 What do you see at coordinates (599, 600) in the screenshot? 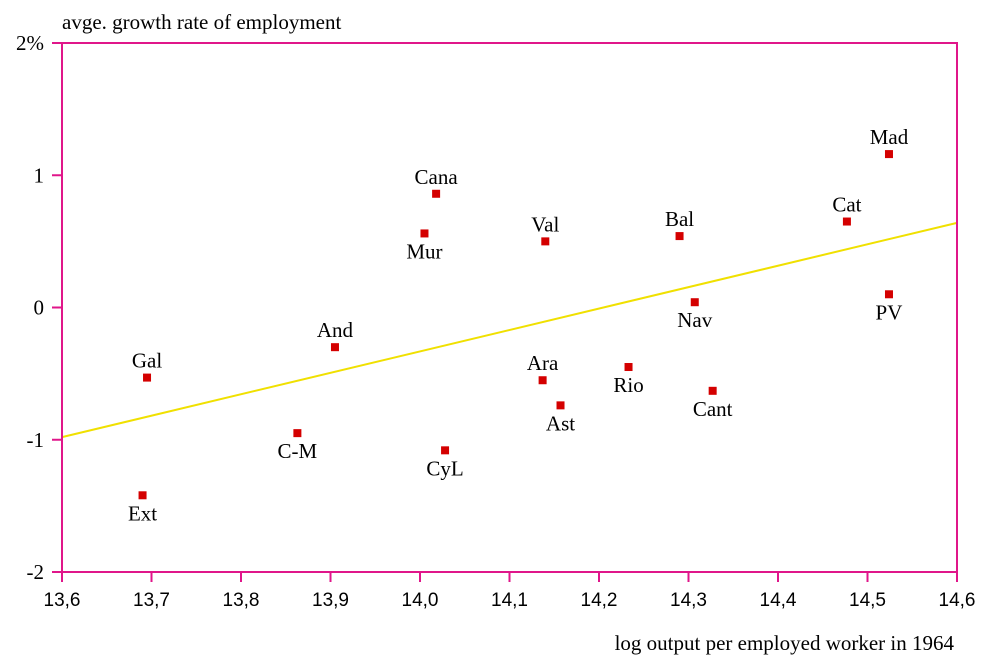
I see `x-tick-label: 14,2` at bounding box center [599, 600].